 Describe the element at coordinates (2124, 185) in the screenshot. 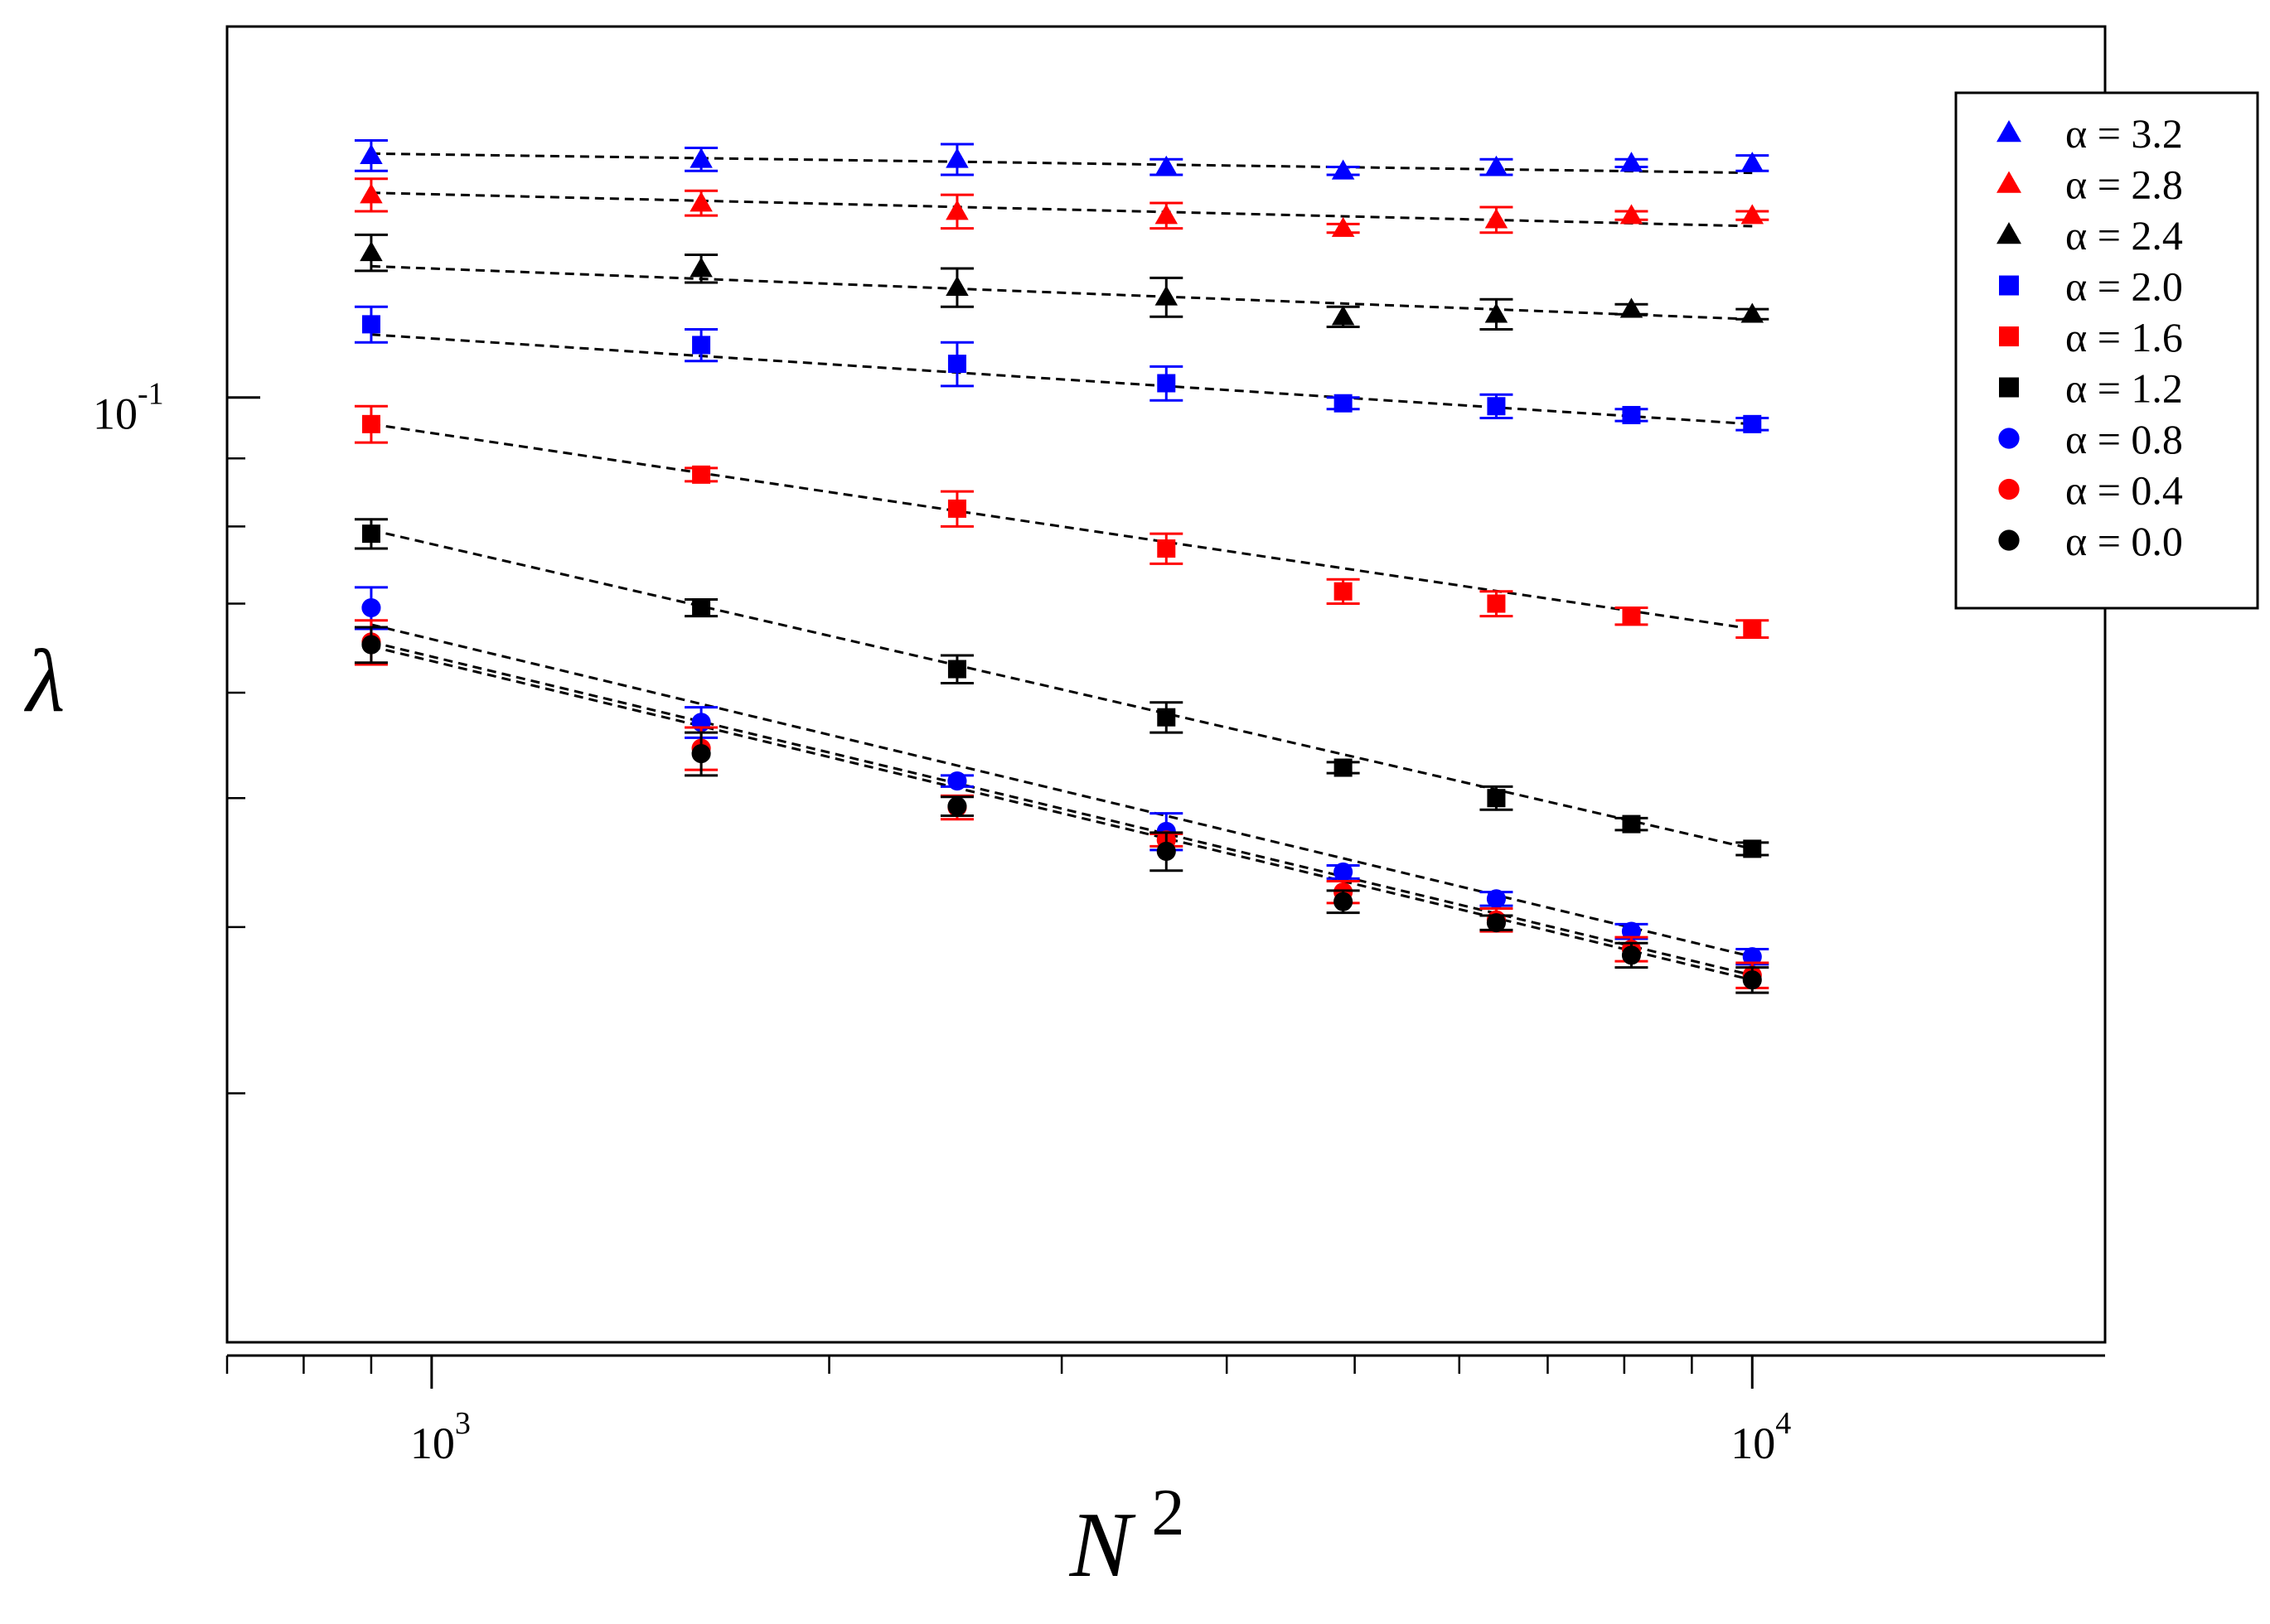

I see `legend-label-1: α = 2.8` at that location.